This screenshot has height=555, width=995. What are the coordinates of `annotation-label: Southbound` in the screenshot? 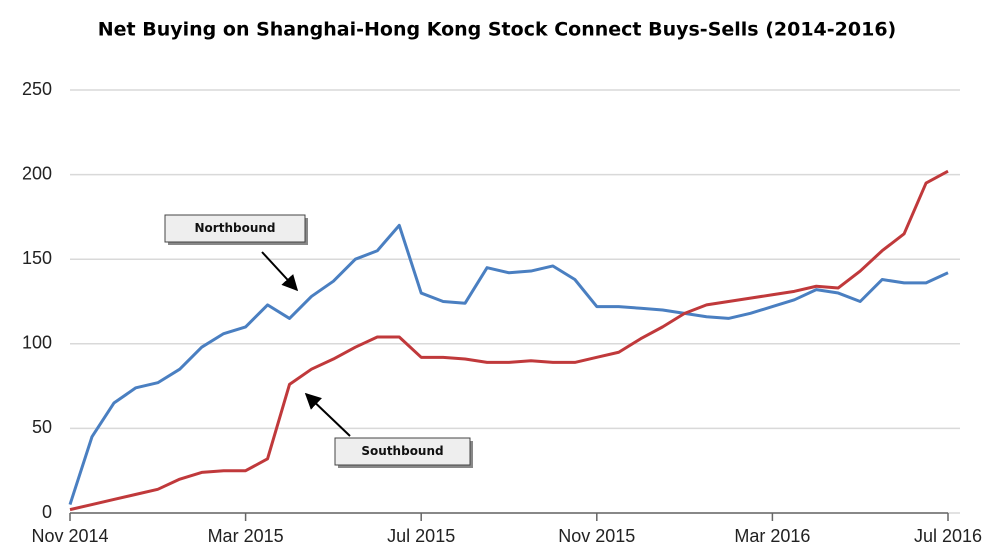 It's located at (402, 451).